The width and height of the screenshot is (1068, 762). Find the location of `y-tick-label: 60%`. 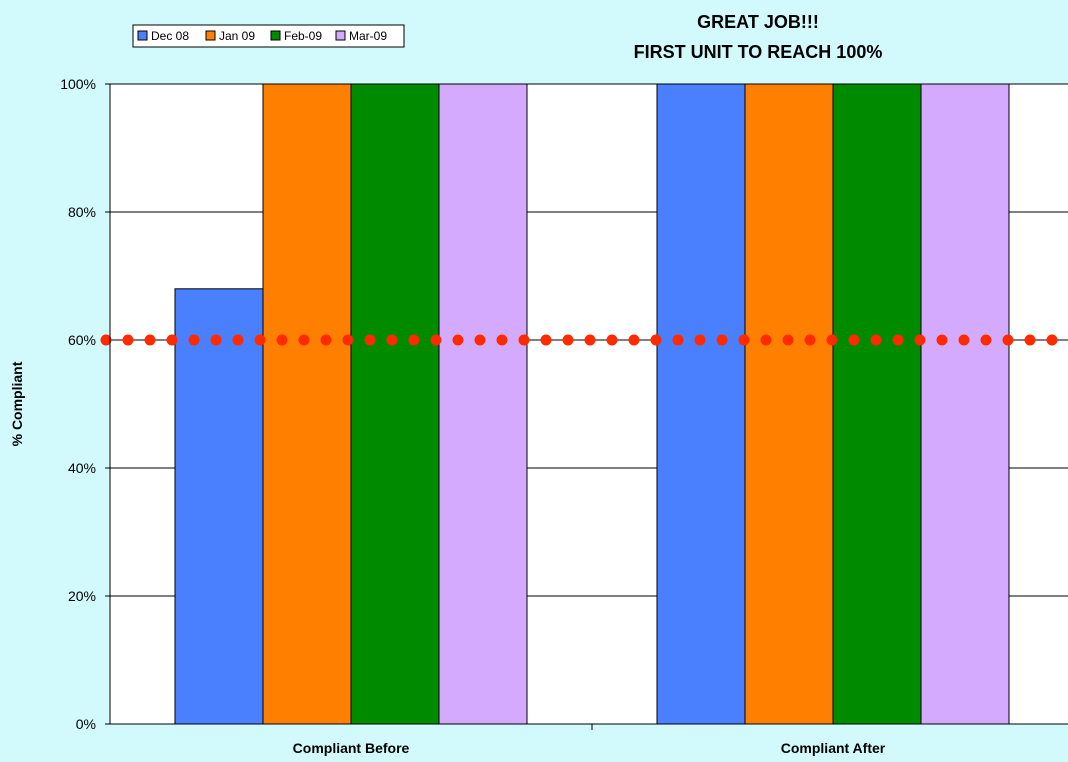

y-tick-label: 60% is located at coordinates (82, 340).